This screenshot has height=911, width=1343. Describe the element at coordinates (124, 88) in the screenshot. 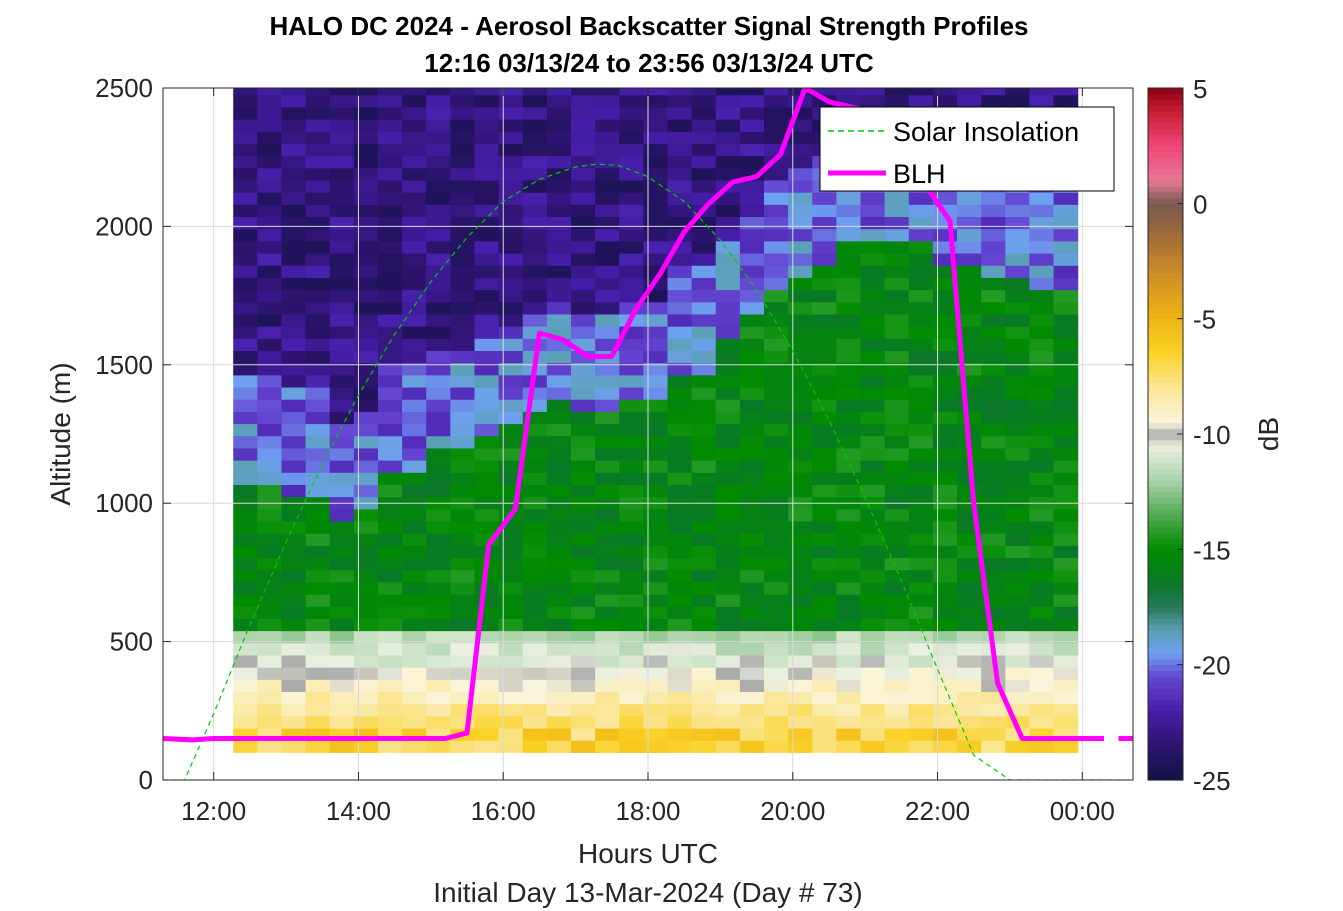

I see `y-tick-label: 2500` at that location.